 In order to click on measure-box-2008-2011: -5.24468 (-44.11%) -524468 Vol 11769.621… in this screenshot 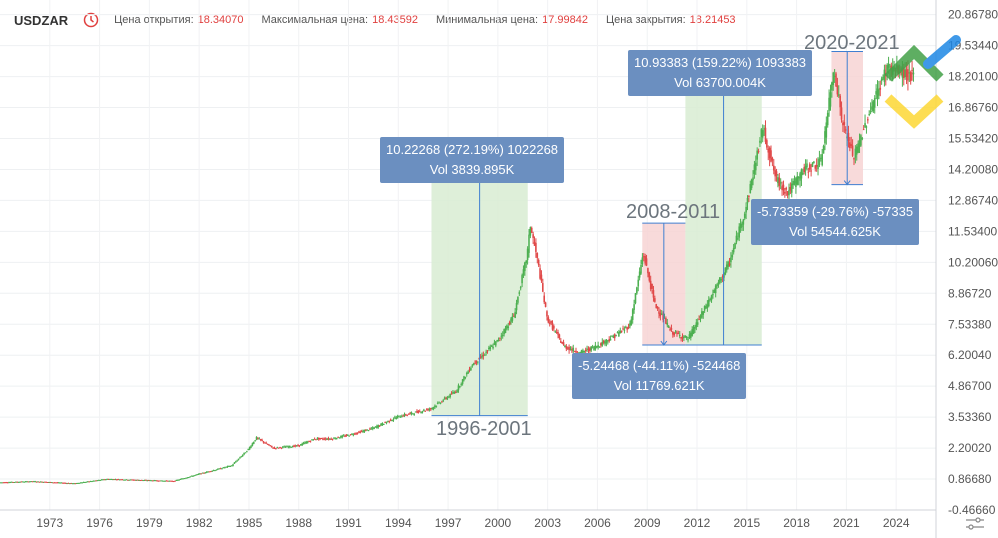, I will do `click(659, 376)`.